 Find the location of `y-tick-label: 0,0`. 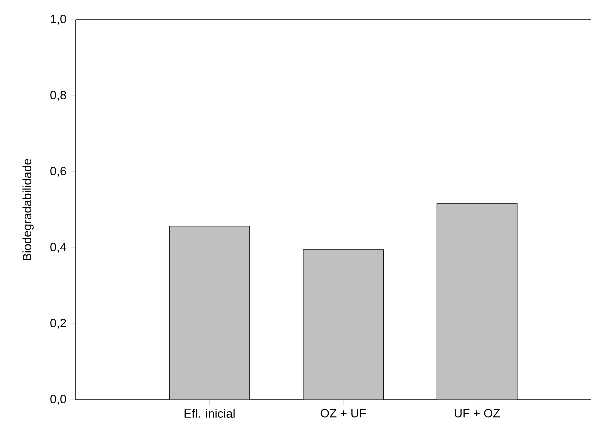

y-tick-label: 0,0 is located at coordinates (58, 400).